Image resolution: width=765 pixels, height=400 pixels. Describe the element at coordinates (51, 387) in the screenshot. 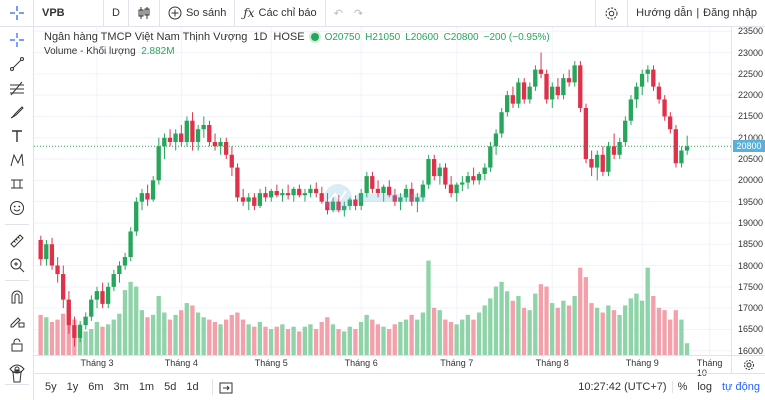

I see `range-5y: 5y` at that location.